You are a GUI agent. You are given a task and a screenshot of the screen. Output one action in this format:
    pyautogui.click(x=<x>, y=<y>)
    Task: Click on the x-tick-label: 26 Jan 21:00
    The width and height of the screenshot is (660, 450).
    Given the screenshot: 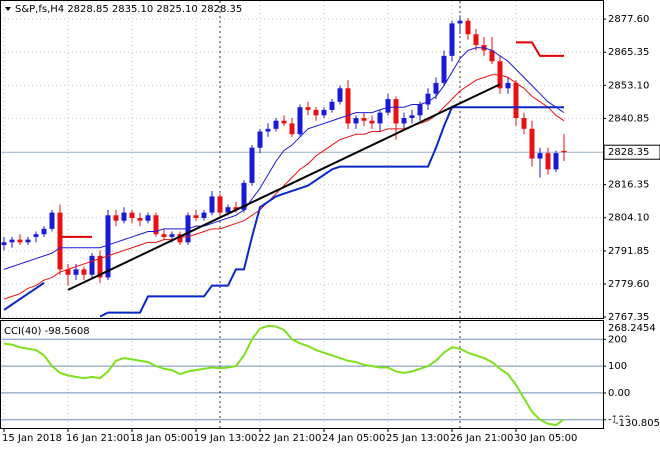 What is the action you would take?
    pyautogui.click(x=481, y=438)
    